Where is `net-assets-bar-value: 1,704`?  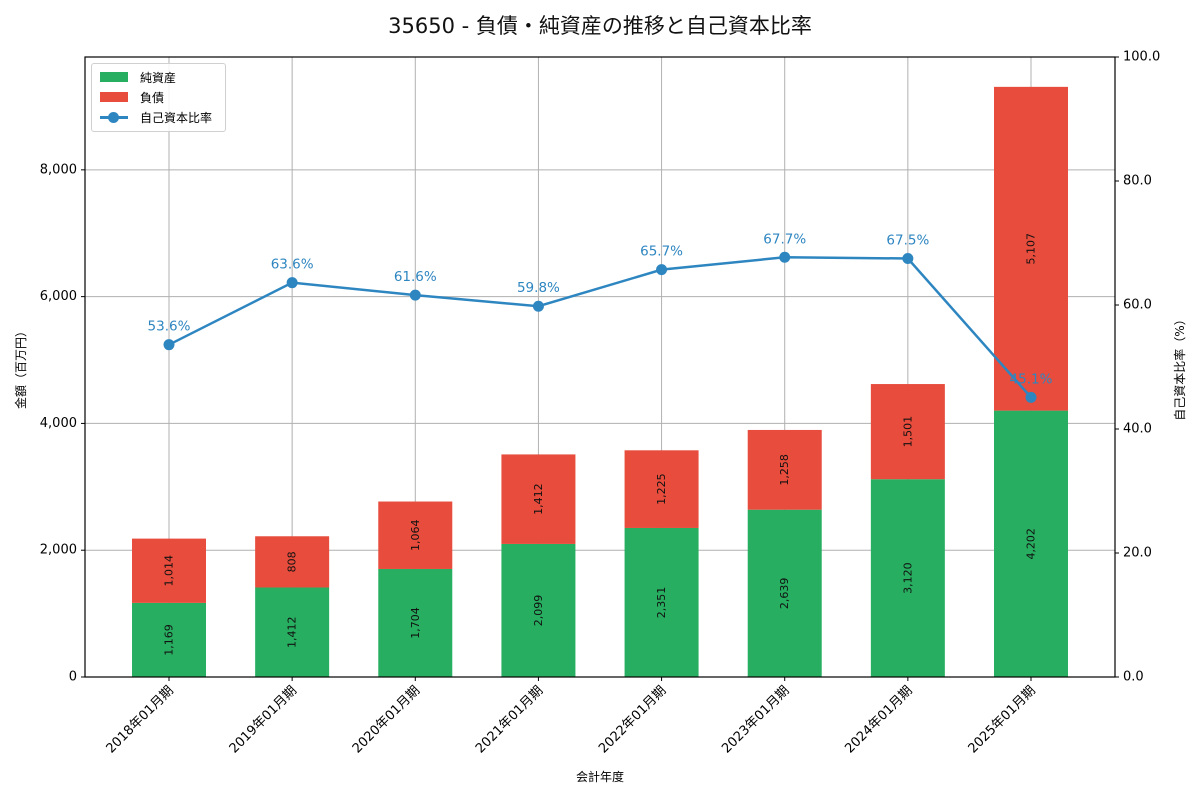
net-assets-bar-value: 1,704 is located at coordinates (415, 623).